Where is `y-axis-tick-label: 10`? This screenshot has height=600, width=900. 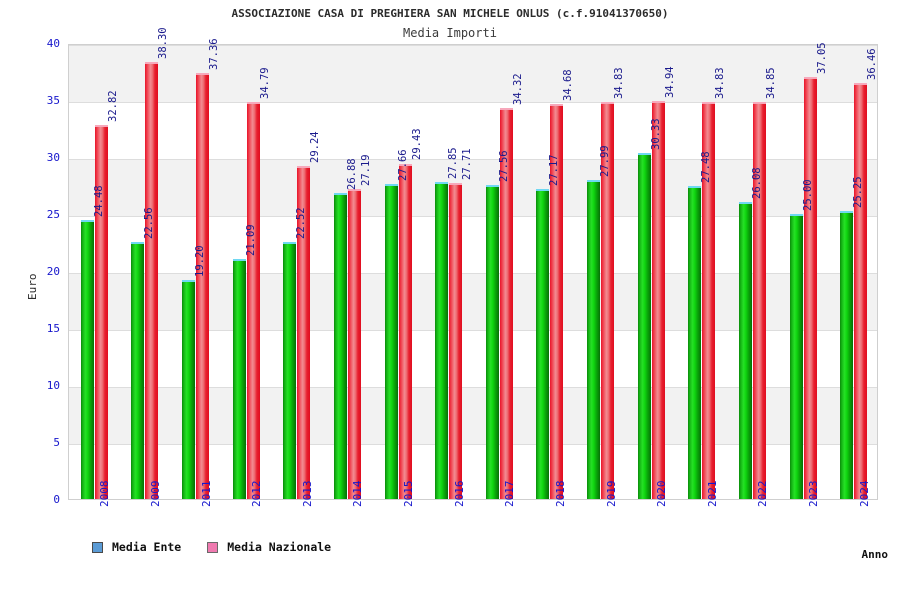
y-axis-tick-label: 10 is located at coordinates (53, 385).